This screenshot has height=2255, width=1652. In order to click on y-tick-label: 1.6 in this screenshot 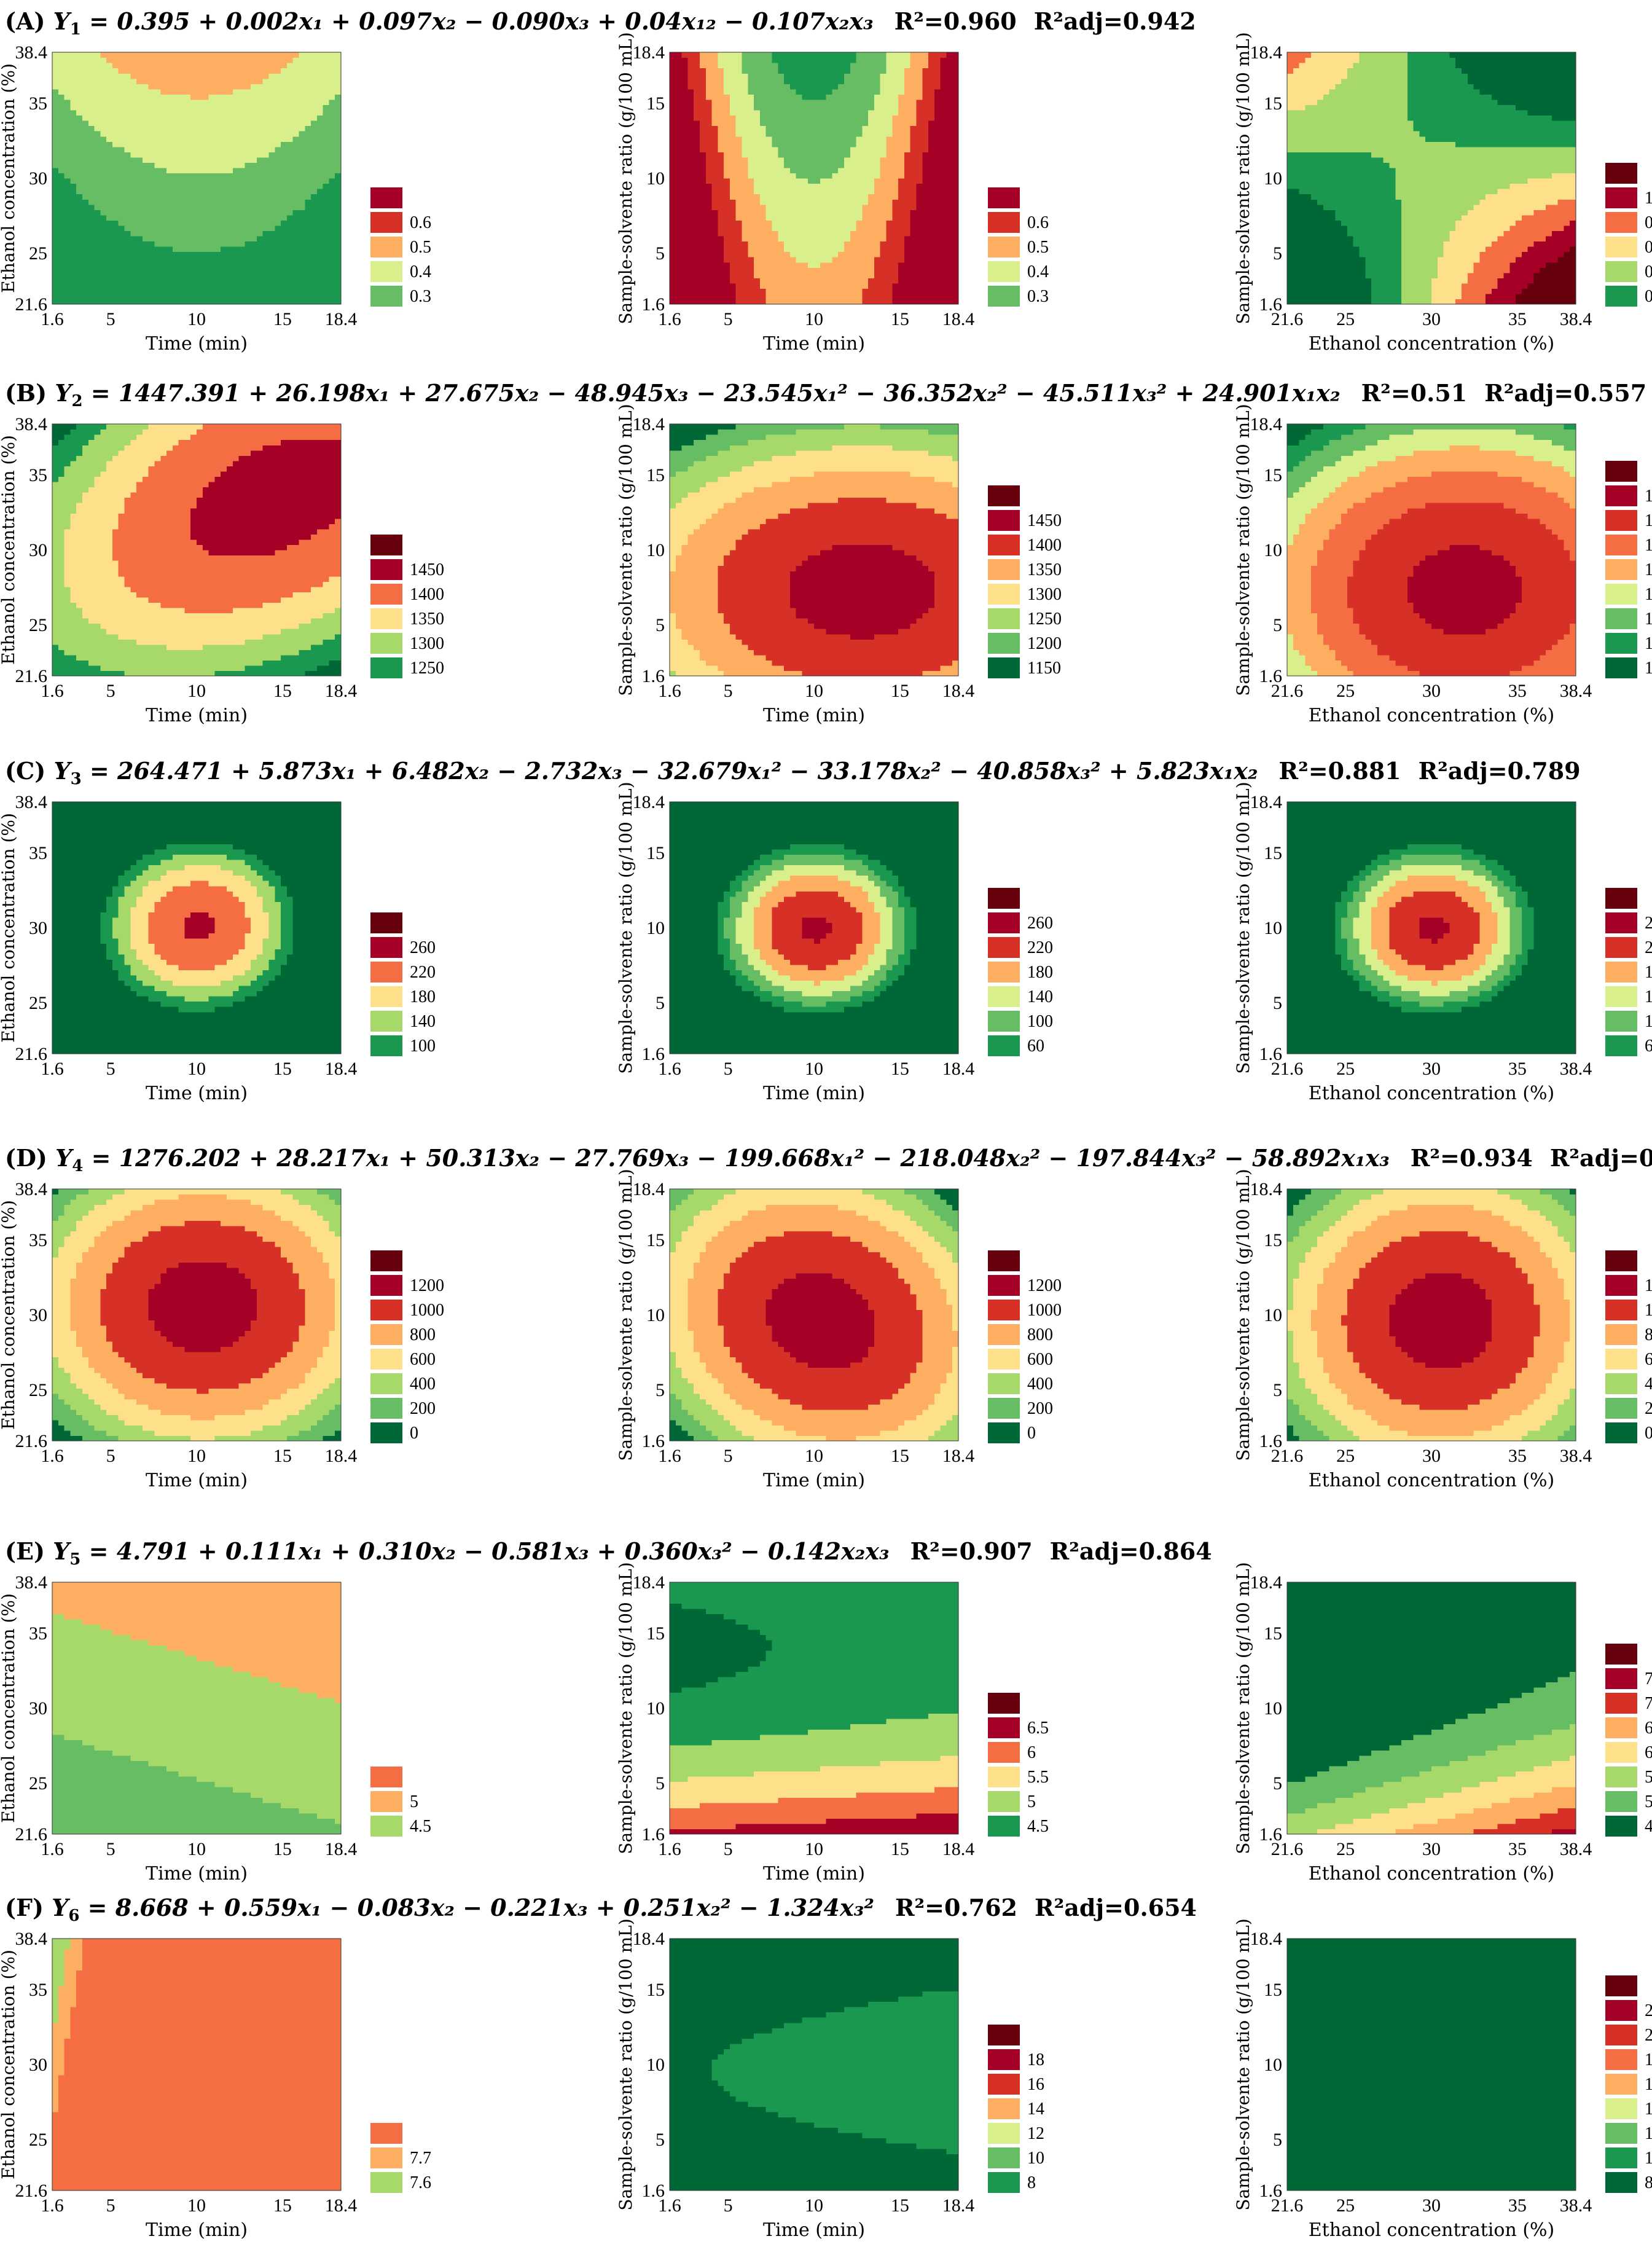, I will do `click(653, 304)`.